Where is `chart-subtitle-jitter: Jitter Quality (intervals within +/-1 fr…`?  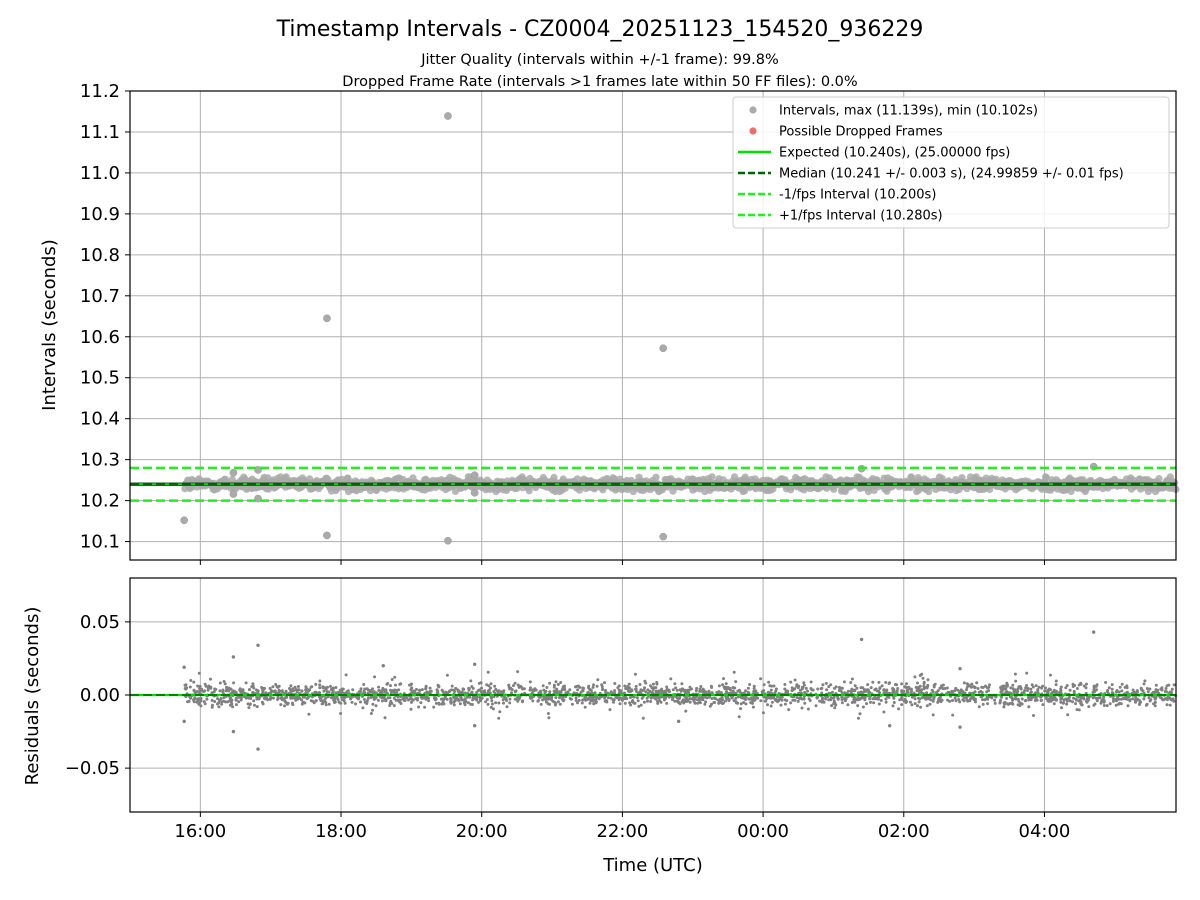 chart-subtitle-jitter: Jitter Quality (intervals within +/-1 fr… is located at coordinates (599, 60).